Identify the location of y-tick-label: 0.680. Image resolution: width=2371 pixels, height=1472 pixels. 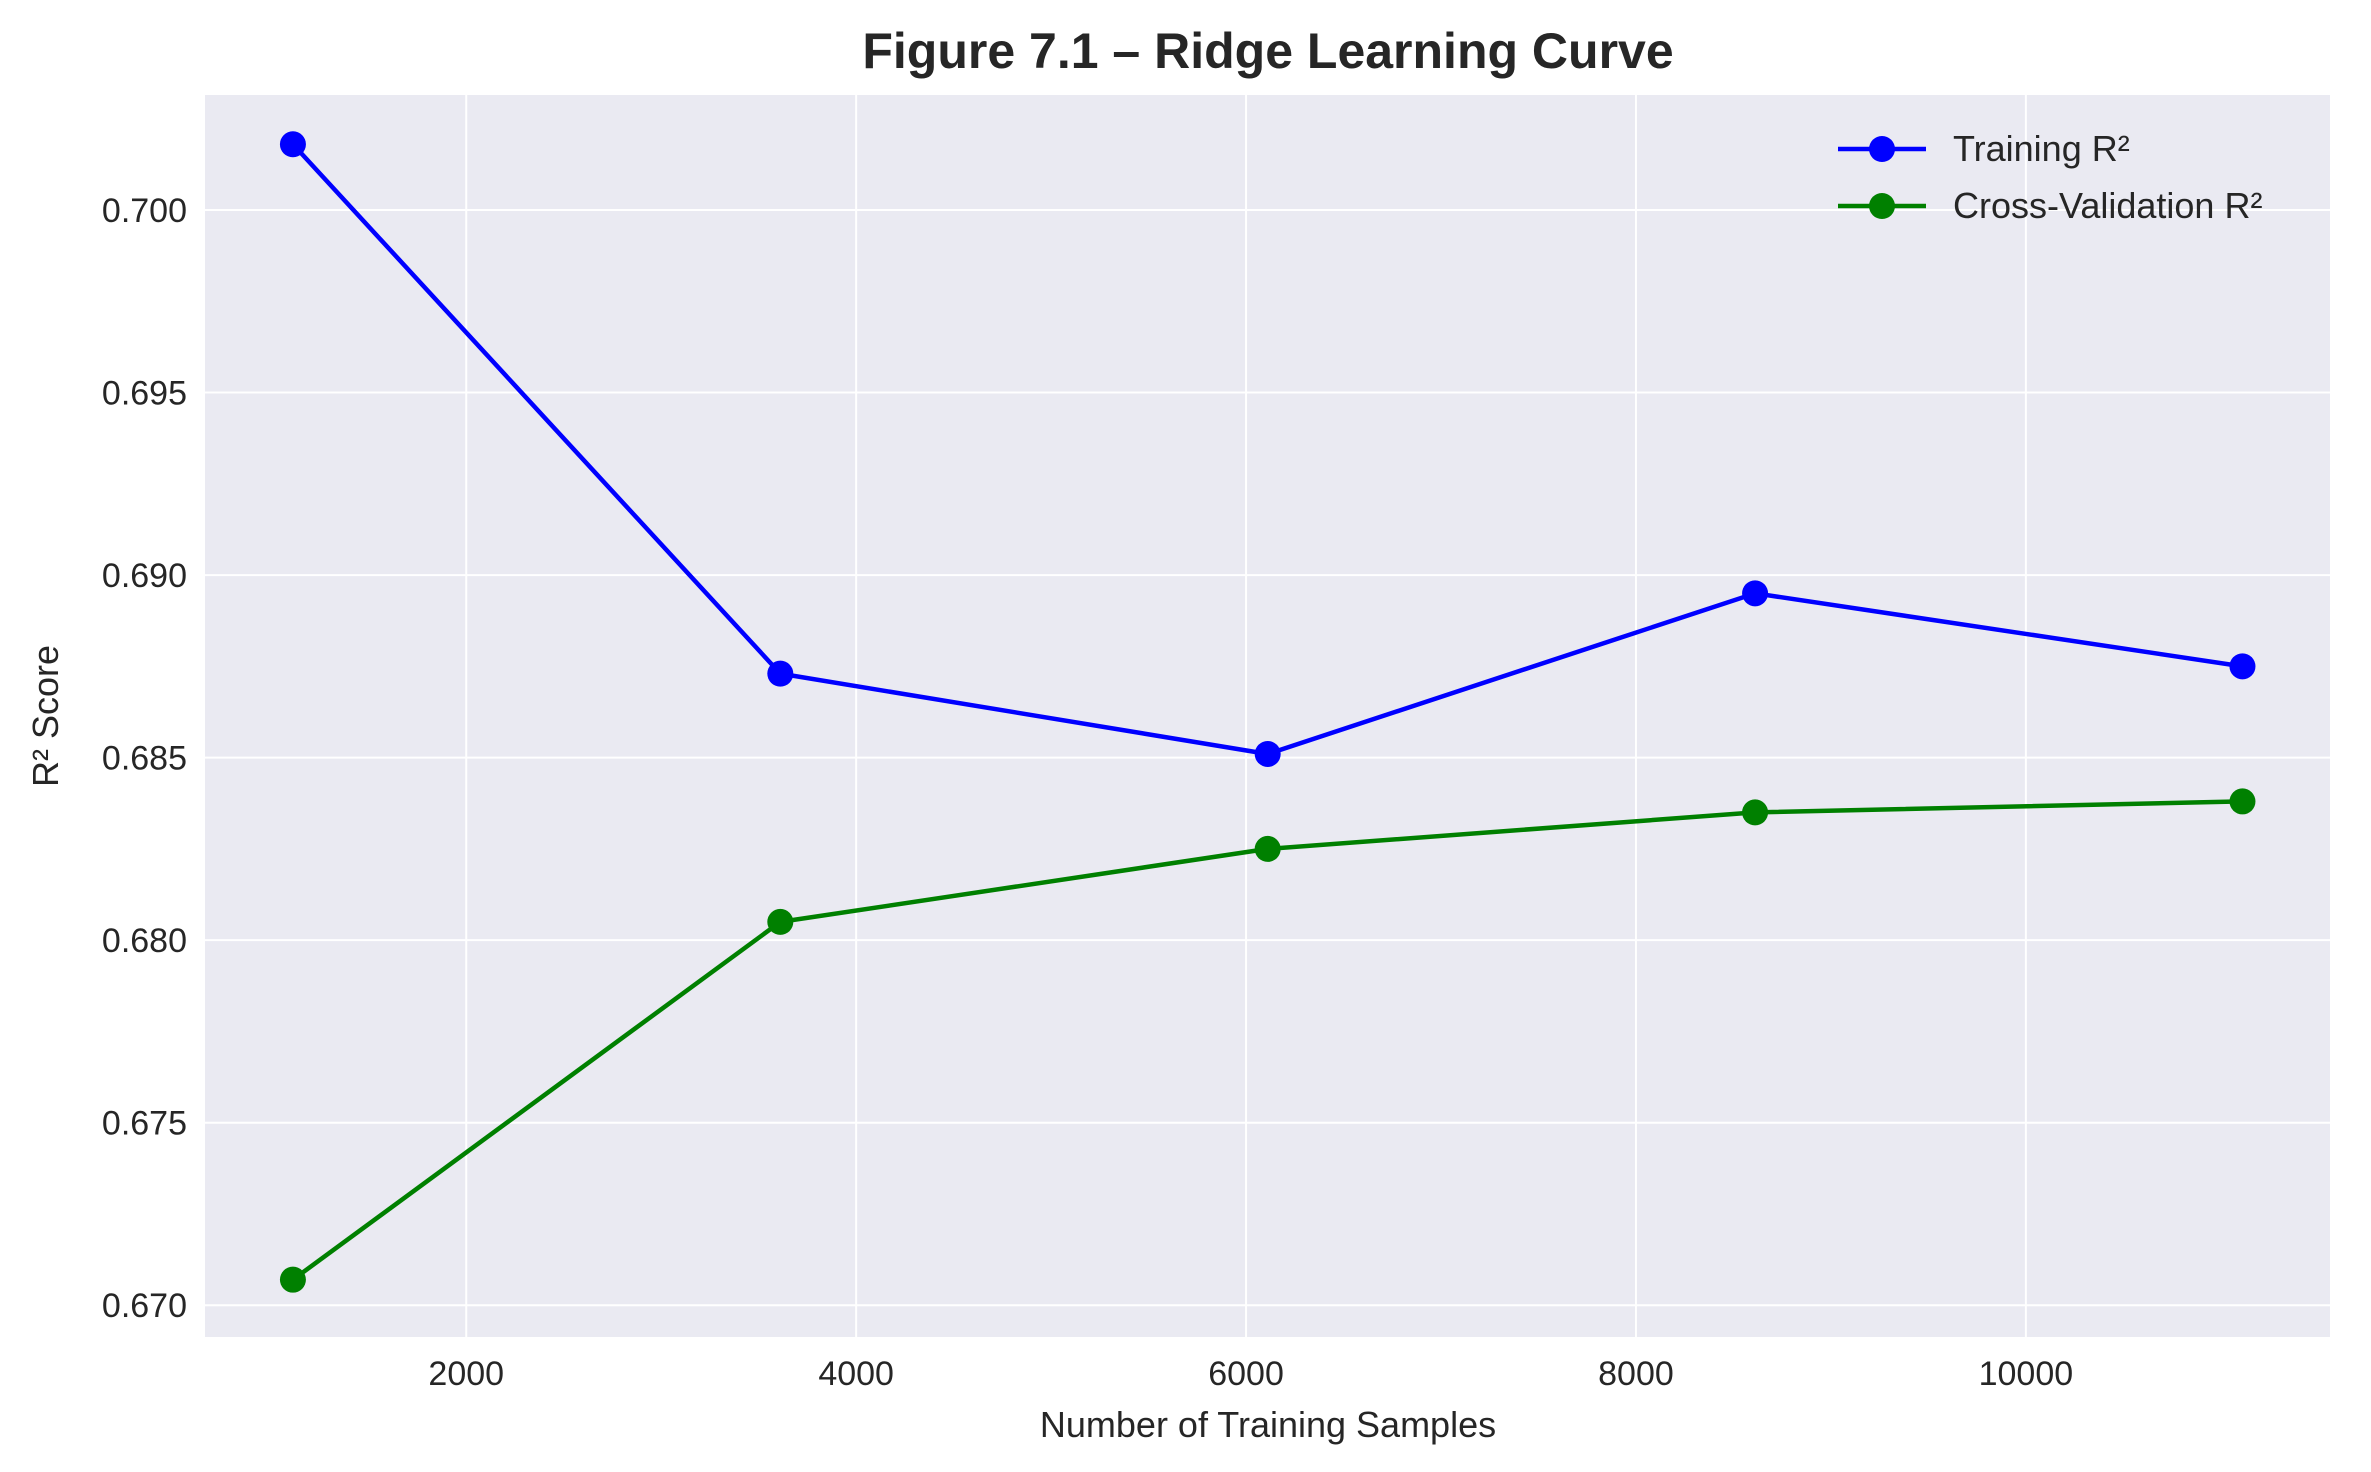
(144, 941).